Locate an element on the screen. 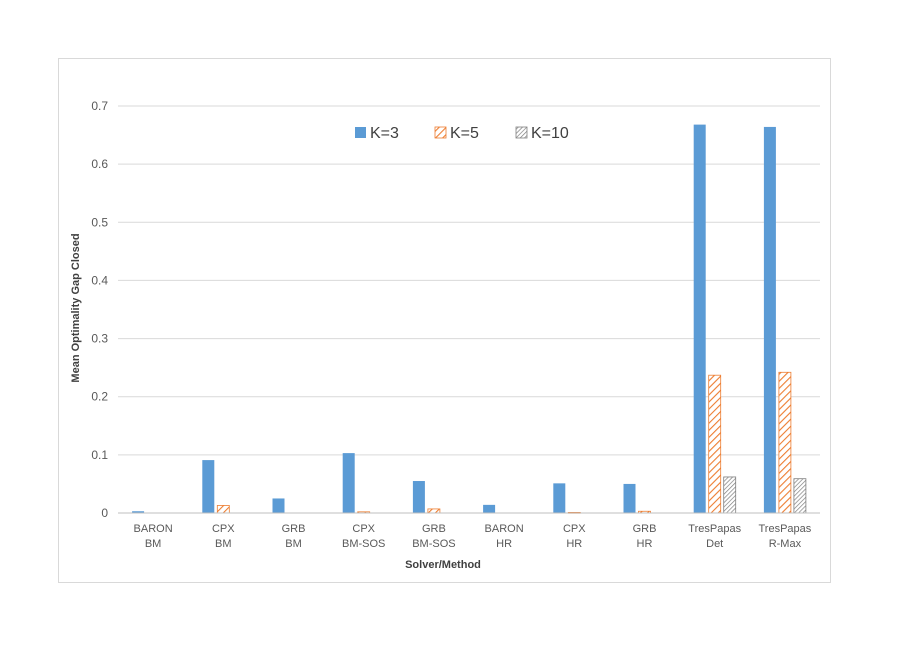 The width and height of the screenshot is (900, 651). y-tick-label: 0.5 is located at coordinates (99, 222).